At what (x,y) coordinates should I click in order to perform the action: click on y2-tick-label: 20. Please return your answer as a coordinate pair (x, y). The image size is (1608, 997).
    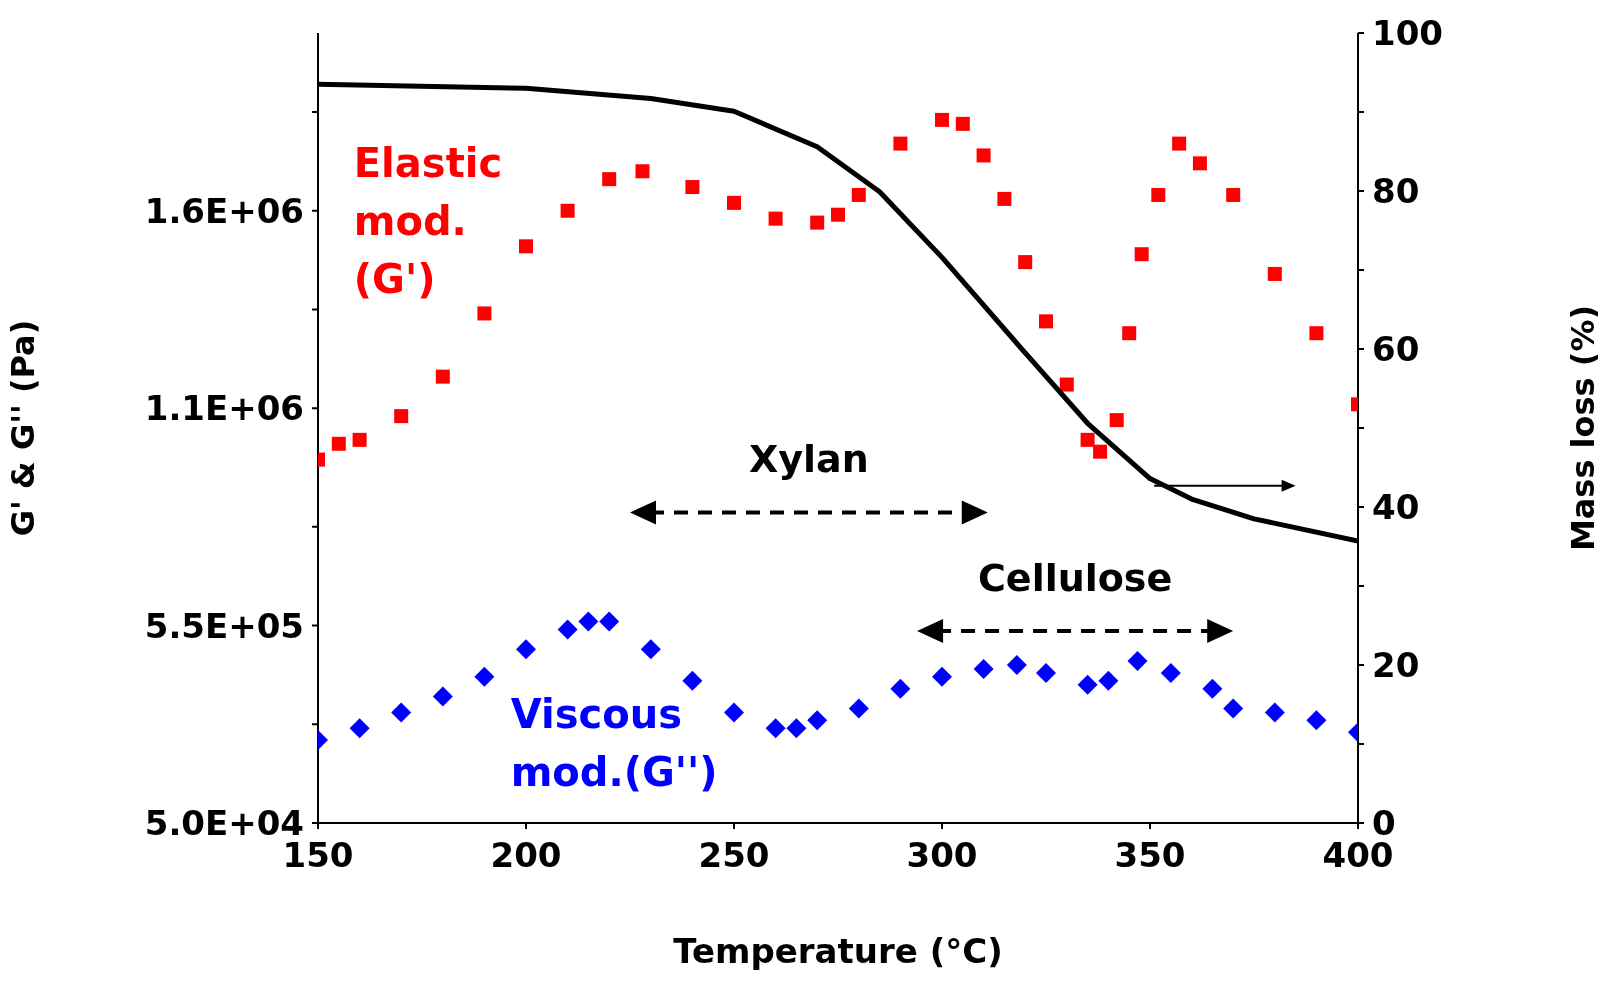
    Looking at the image, I should click on (1396, 665).